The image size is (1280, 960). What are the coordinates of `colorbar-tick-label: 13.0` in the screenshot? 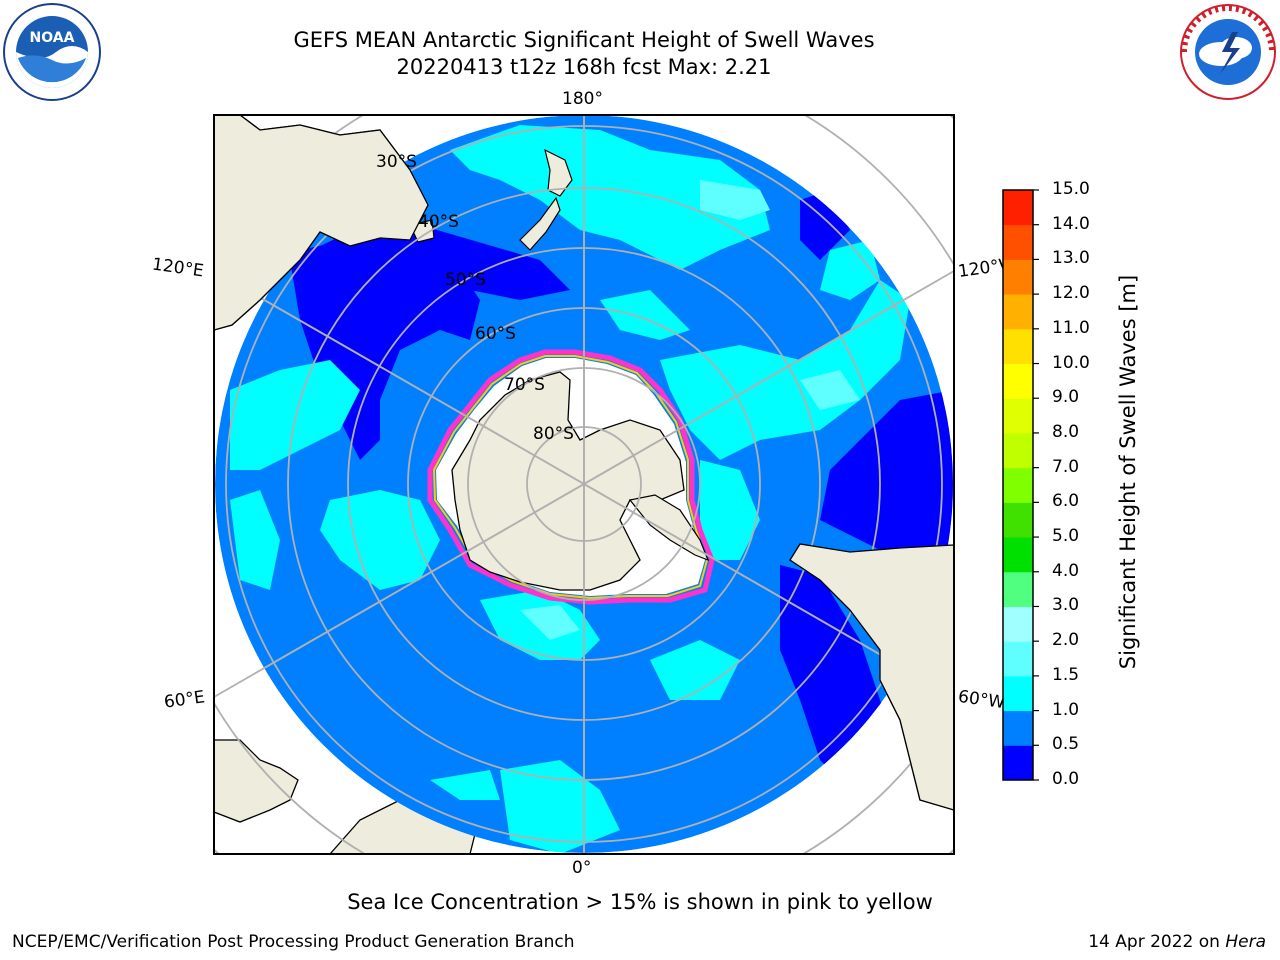 It's located at (1071, 258).